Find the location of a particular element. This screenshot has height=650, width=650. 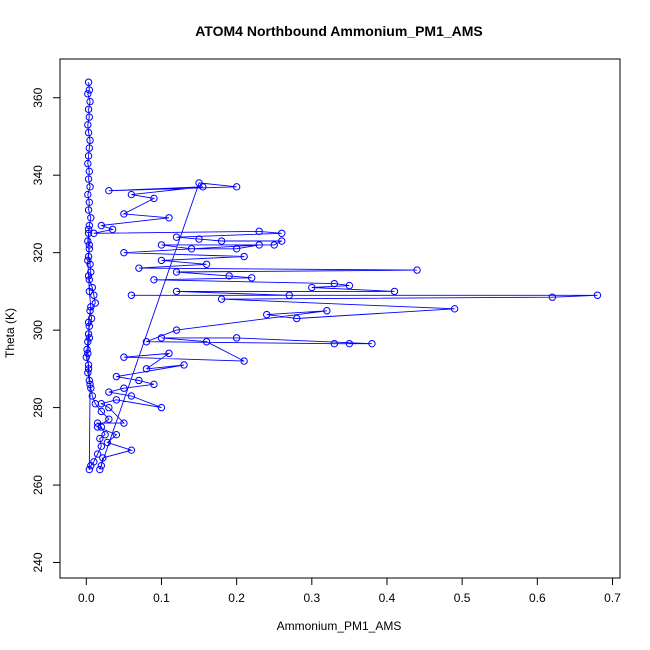

x-tick-label: 0.6 is located at coordinates (537, 598).